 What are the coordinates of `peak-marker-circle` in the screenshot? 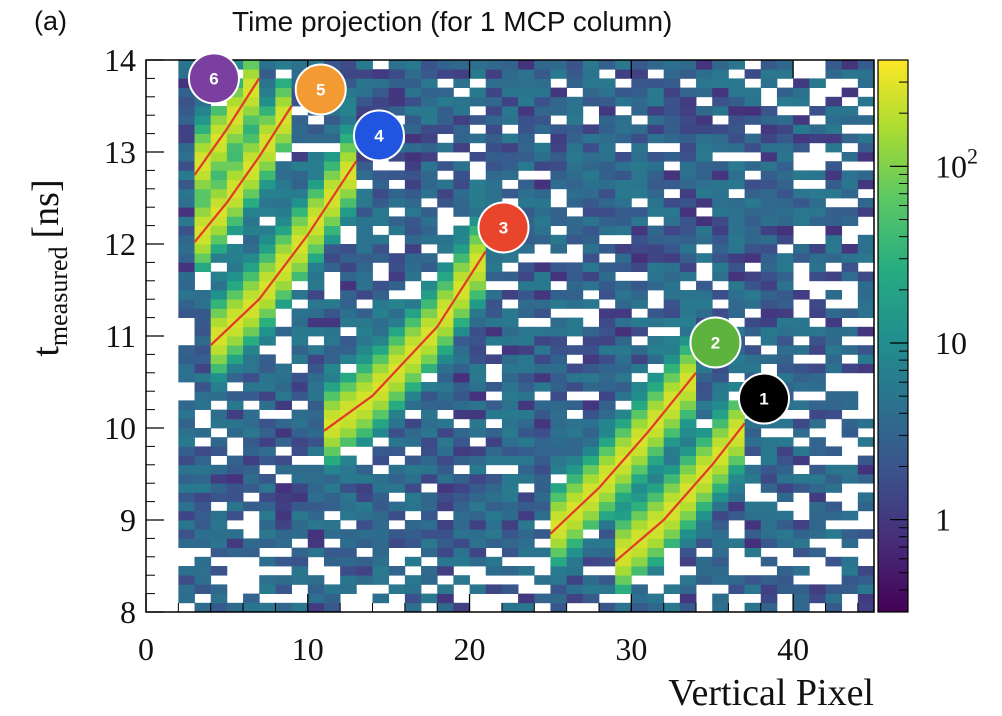 It's located at (213, 78).